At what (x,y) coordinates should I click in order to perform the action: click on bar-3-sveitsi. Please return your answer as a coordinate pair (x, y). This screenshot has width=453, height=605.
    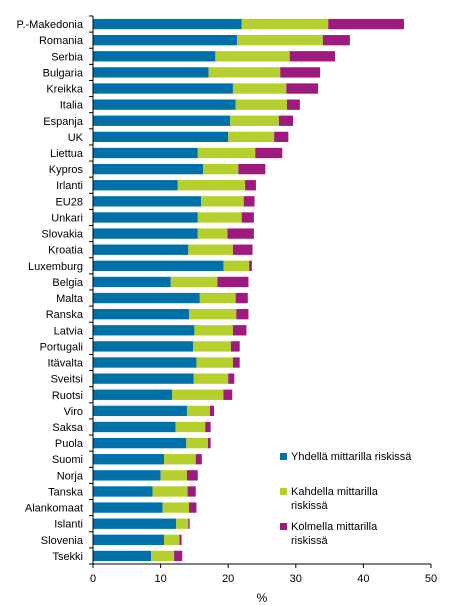
    Looking at the image, I should click on (231, 378).